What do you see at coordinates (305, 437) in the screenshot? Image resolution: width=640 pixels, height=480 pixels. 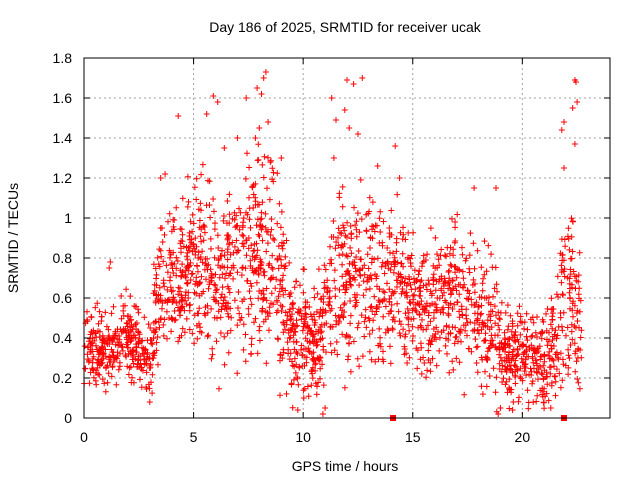 I see `x-tick-labels: 0 5 10 15 20` at bounding box center [305, 437].